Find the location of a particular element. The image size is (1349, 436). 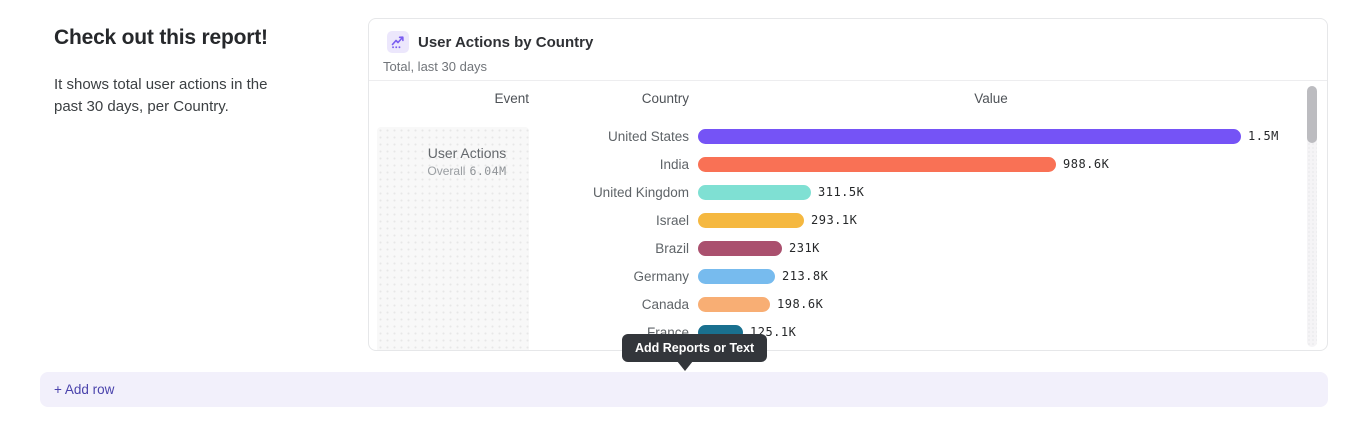

column-header-value: Value is located at coordinates (991, 98).